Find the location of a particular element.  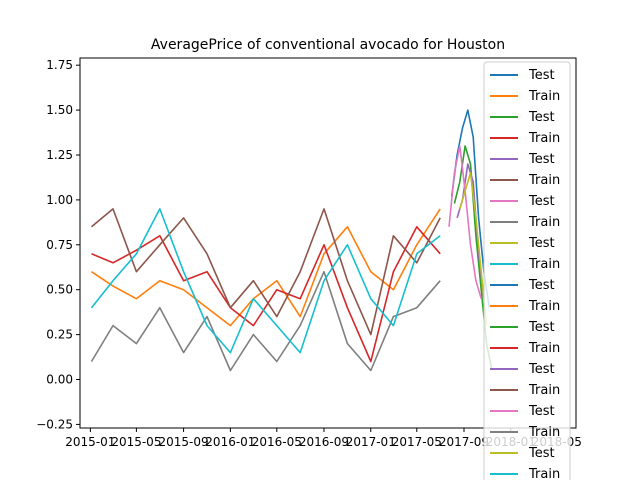

y-tick-label: 0.75 is located at coordinates (59, 245).